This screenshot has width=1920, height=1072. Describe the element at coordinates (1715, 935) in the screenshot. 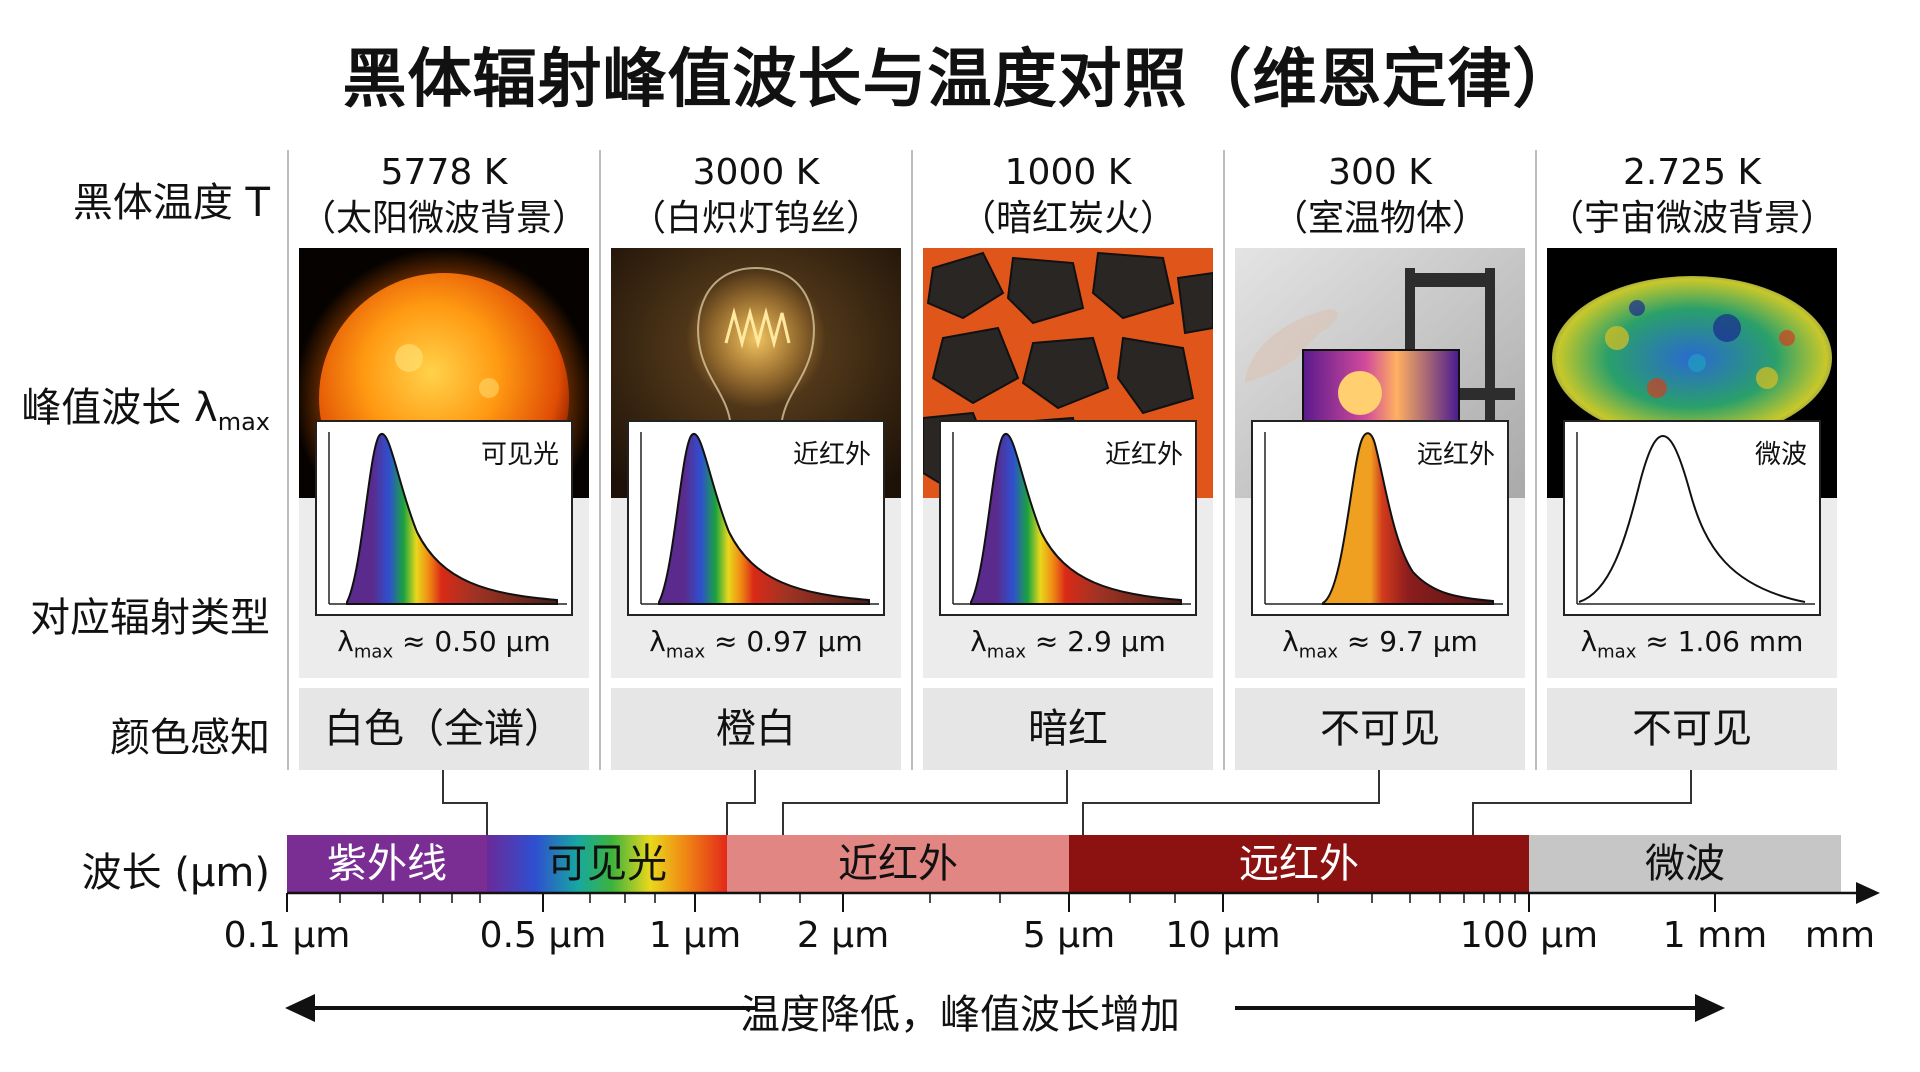

I see `axis-tick-label: 1 mm` at that location.